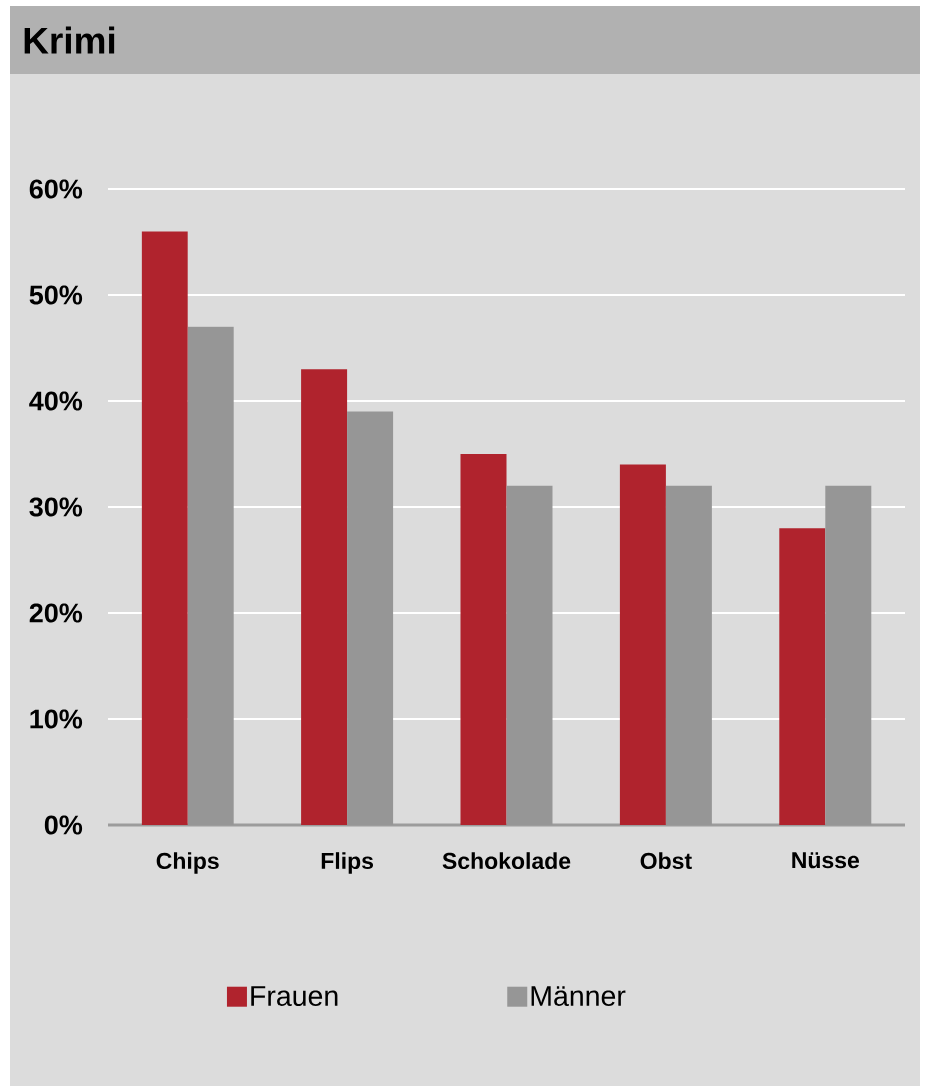  Describe the element at coordinates (56, 613) in the screenshot. I see `y-tick-label: 20%` at that location.